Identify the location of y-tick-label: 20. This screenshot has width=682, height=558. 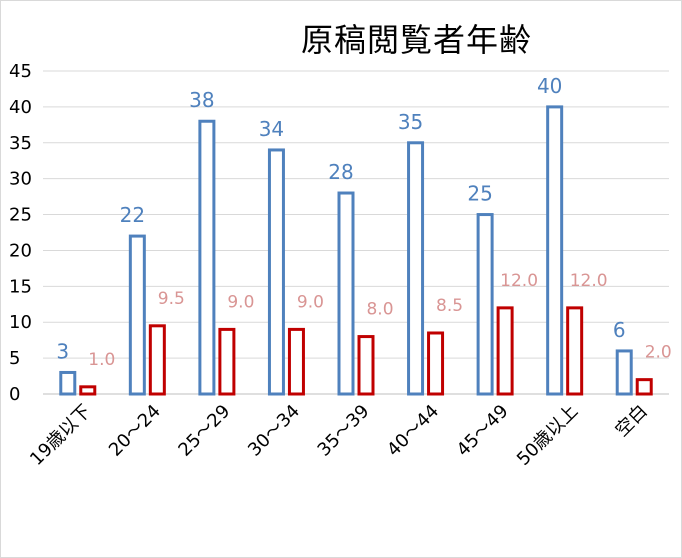
(20, 250).